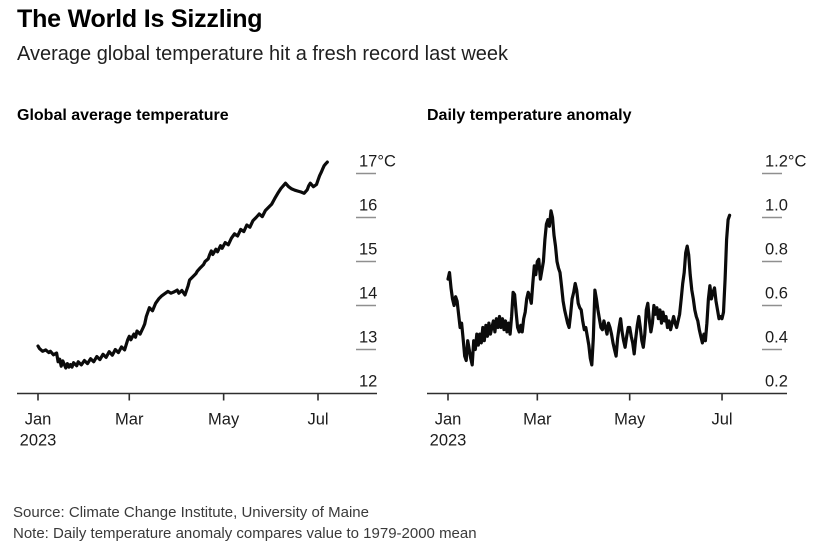  I want to click on y-tick-label: 15, so click(368, 250).